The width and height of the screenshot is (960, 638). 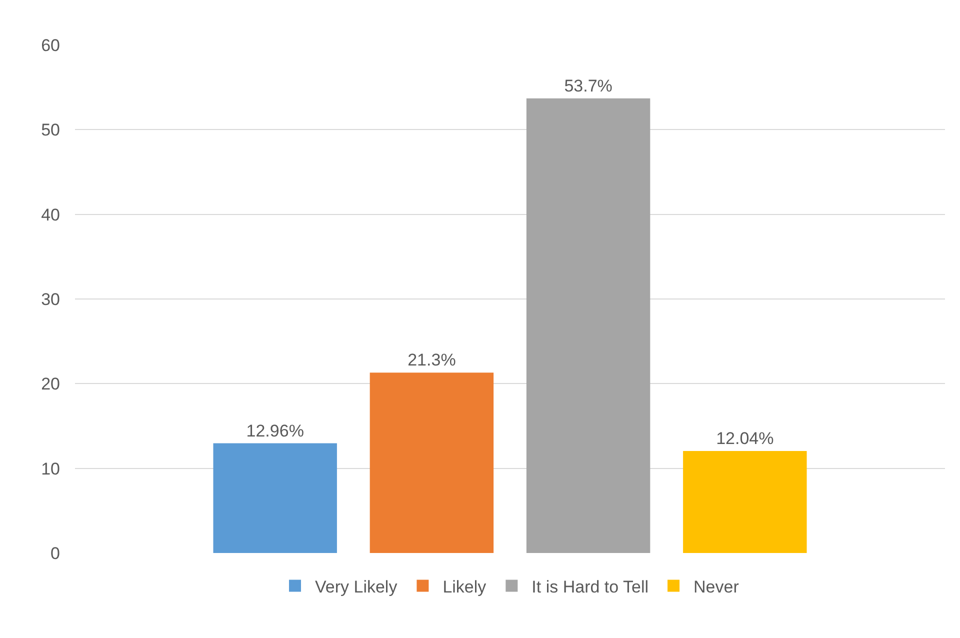 I want to click on data-label: 12.04%, so click(x=745, y=438).